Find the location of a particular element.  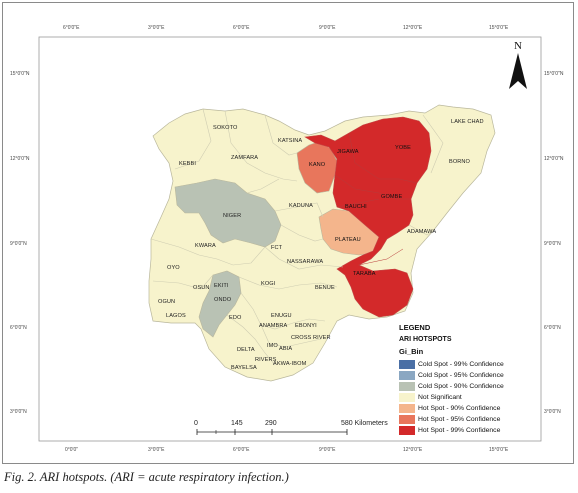

tick-right-5: 3°0'0"N is located at coordinates (552, 412).